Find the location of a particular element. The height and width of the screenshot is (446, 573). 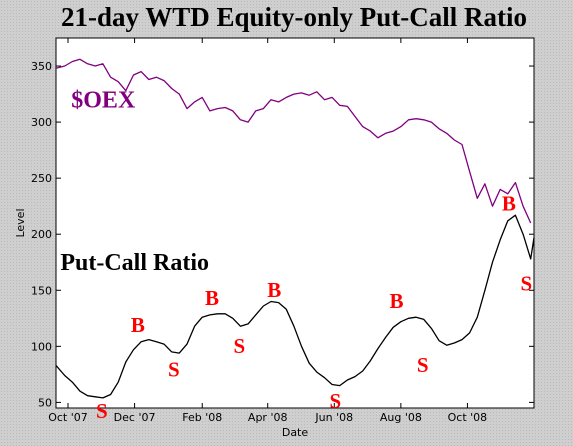

y-tick-label: 350 is located at coordinates (41, 66).